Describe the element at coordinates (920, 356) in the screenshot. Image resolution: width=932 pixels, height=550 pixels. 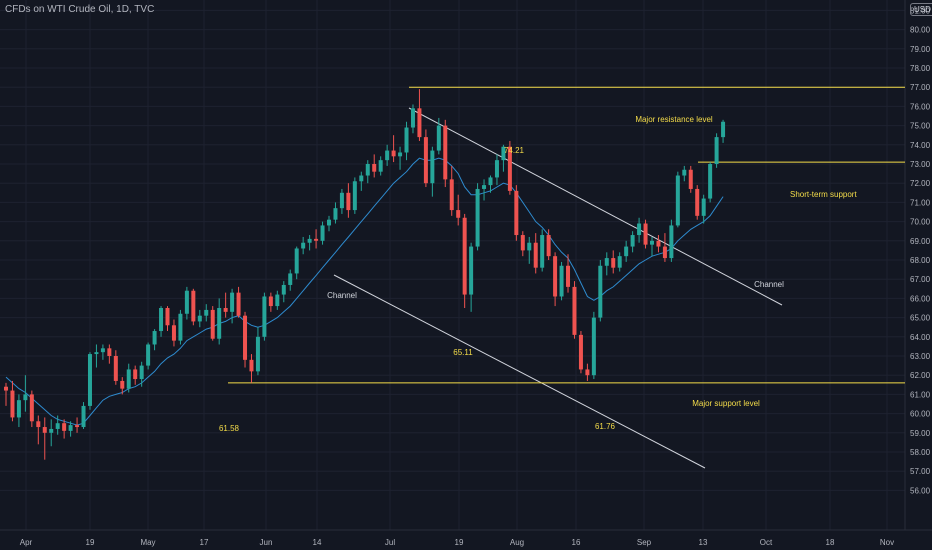
I see `y-tick-label: 63.00` at that location.